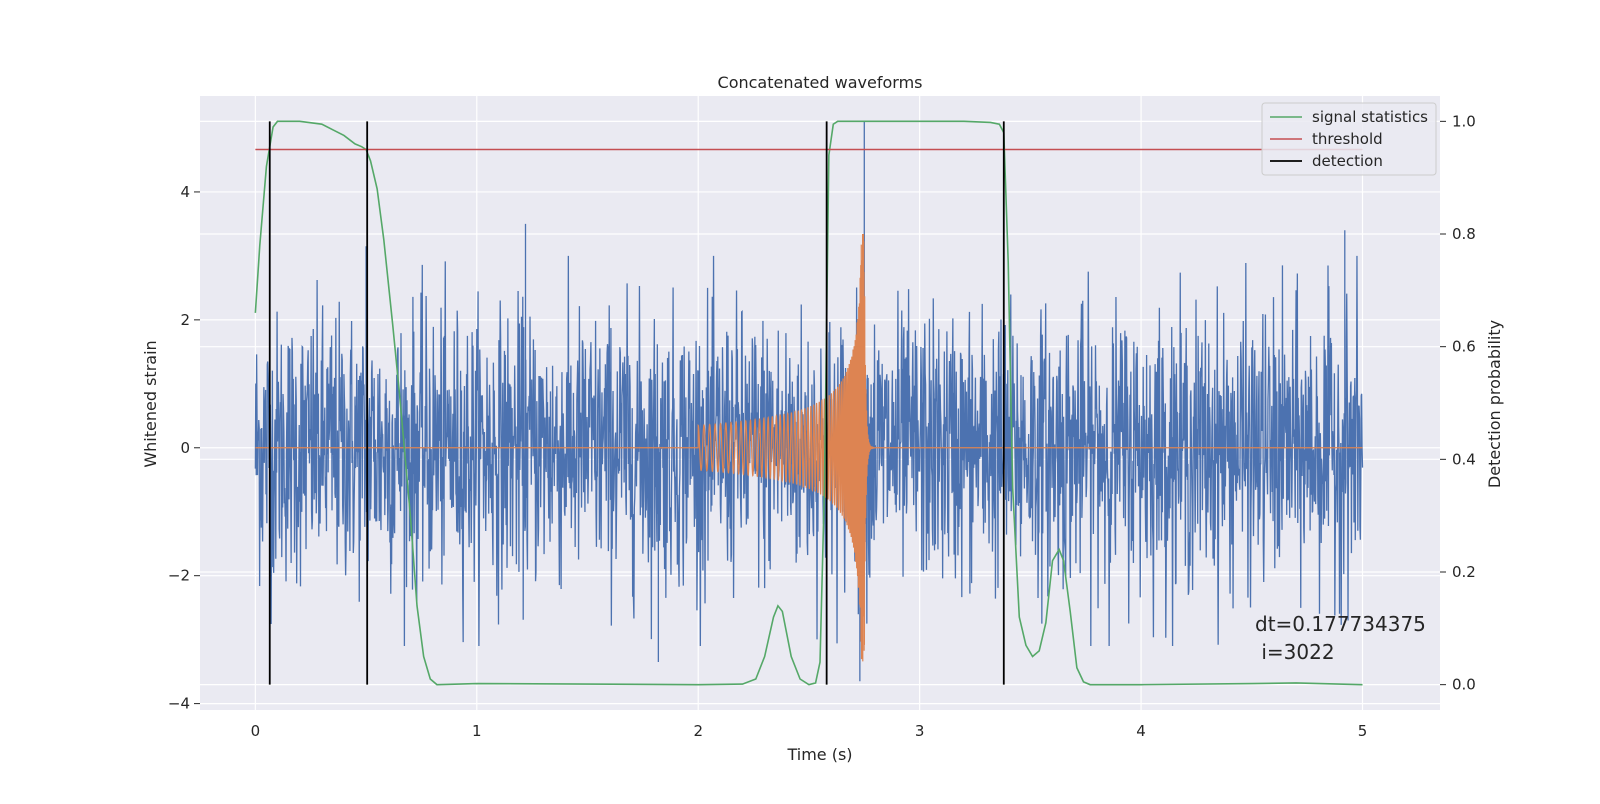 The width and height of the screenshot is (1600, 804). I want to click on y-tick-label: 0, so click(185, 448).